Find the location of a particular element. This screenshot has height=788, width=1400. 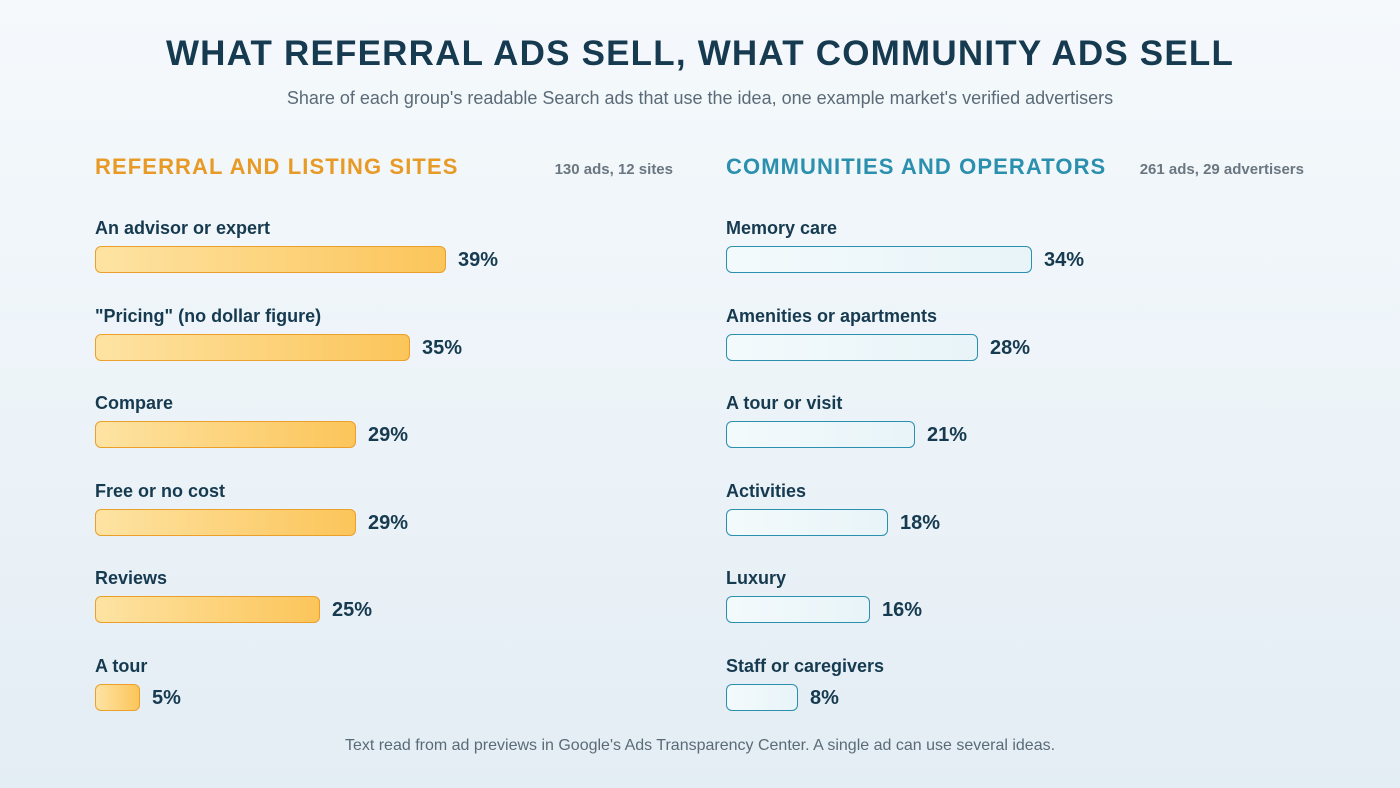

community-bar-label: Activities is located at coordinates (766, 490).